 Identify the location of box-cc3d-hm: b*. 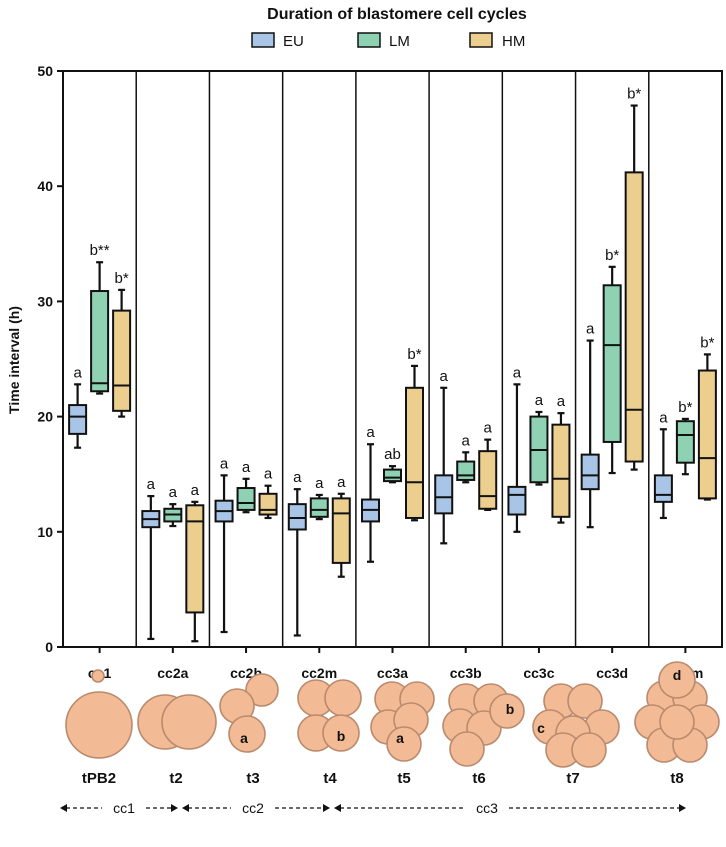
(634, 278).